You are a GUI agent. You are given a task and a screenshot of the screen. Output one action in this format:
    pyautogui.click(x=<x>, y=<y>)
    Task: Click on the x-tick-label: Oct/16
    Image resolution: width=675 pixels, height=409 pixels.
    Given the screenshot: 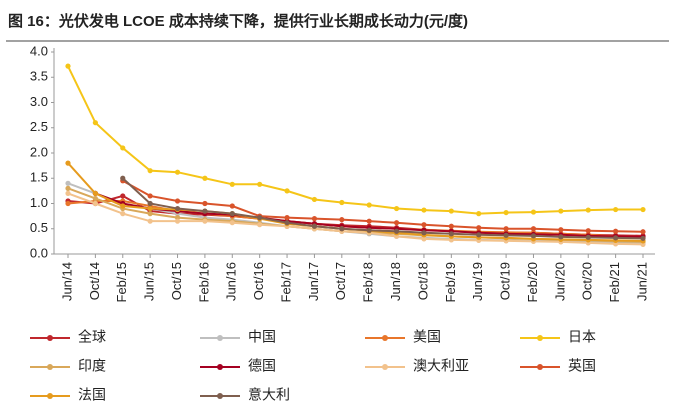 What is the action you would take?
    pyautogui.click(x=258, y=281)
    